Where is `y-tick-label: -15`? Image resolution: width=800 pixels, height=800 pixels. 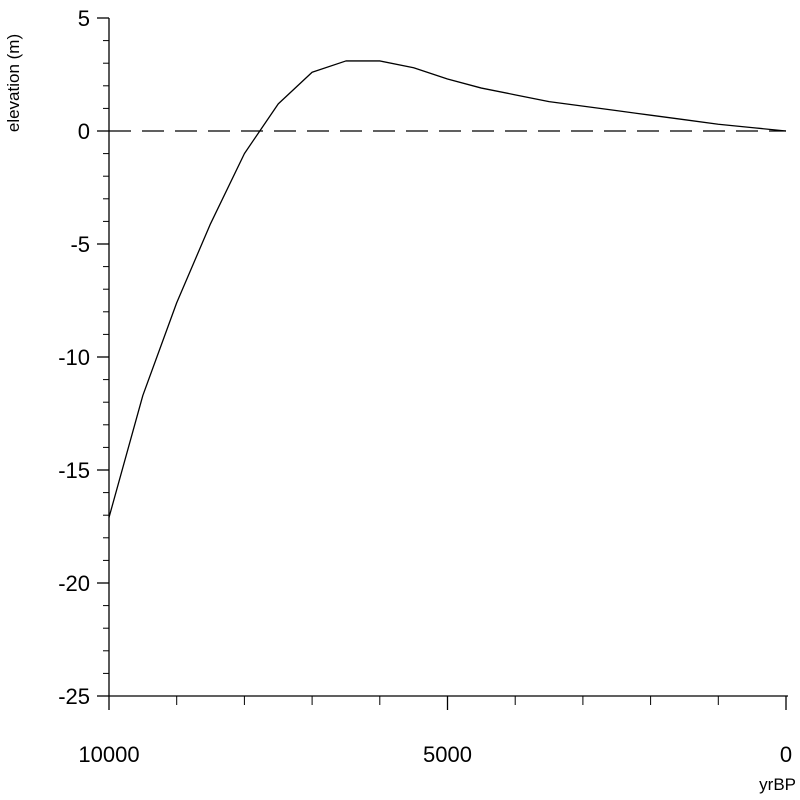 y-tick-label: -15 is located at coordinates (74, 470).